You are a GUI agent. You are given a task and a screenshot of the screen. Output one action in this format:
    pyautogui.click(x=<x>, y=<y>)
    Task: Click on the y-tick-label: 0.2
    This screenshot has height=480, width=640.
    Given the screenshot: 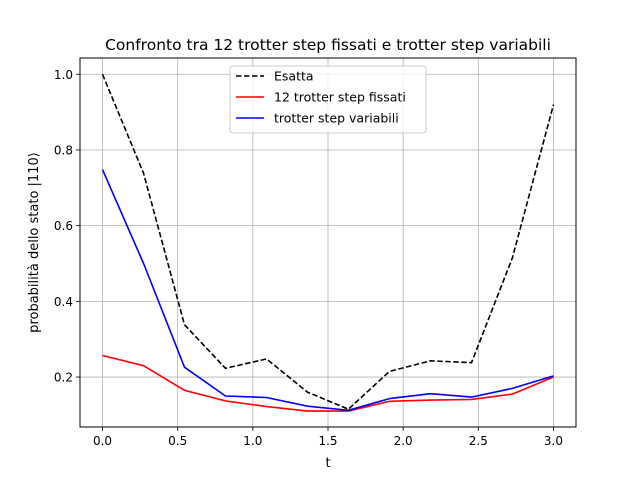 What is the action you would take?
    pyautogui.click(x=63, y=378)
    